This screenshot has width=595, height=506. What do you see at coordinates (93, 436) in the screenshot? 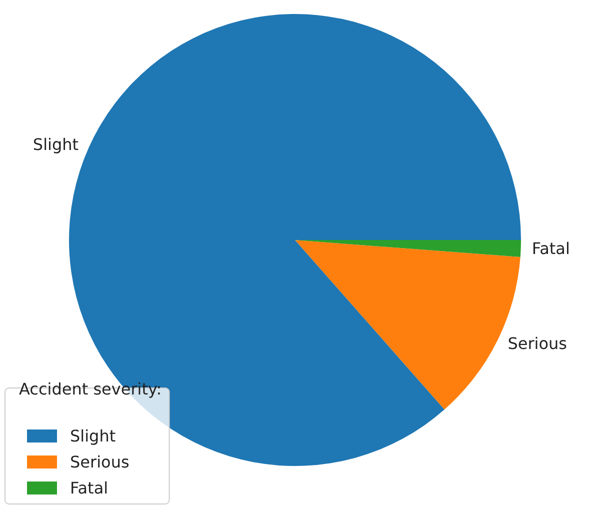
I see `legend-label: Slight` at bounding box center [93, 436].